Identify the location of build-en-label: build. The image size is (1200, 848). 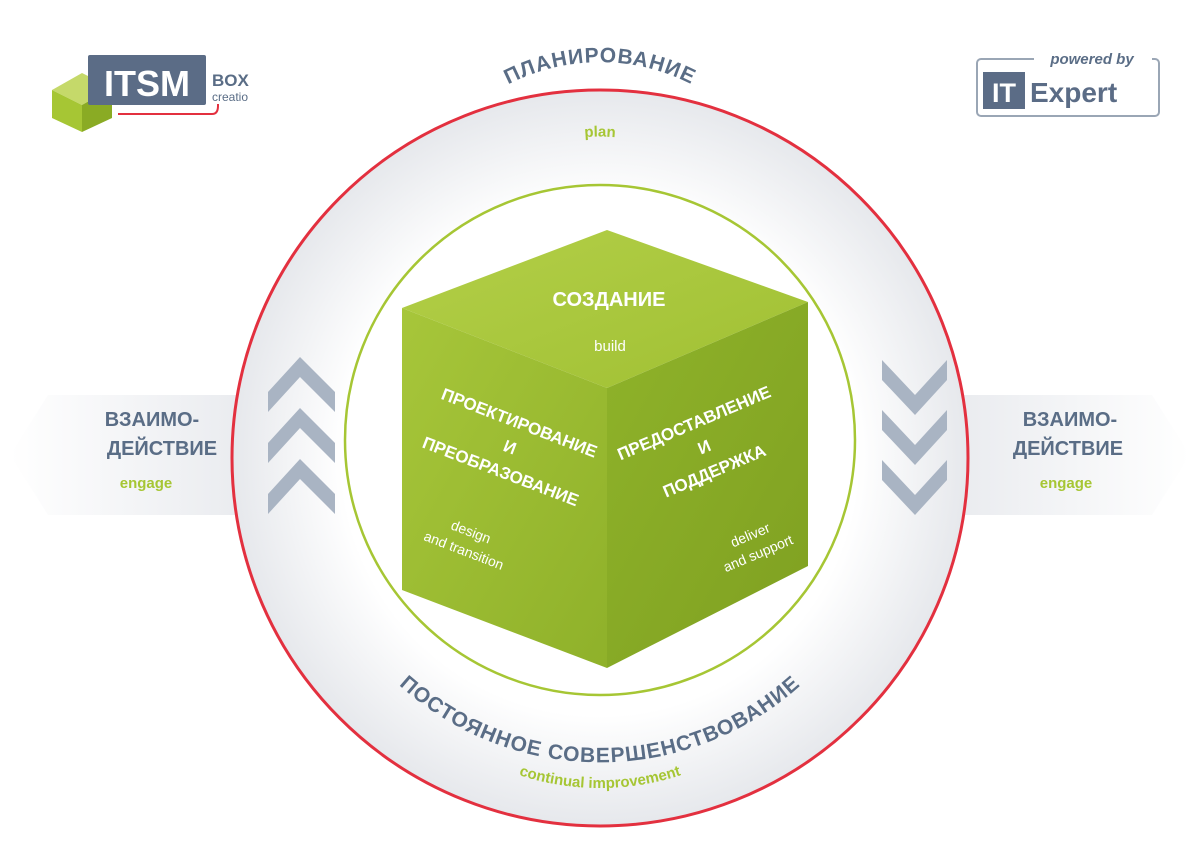
(610, 346).